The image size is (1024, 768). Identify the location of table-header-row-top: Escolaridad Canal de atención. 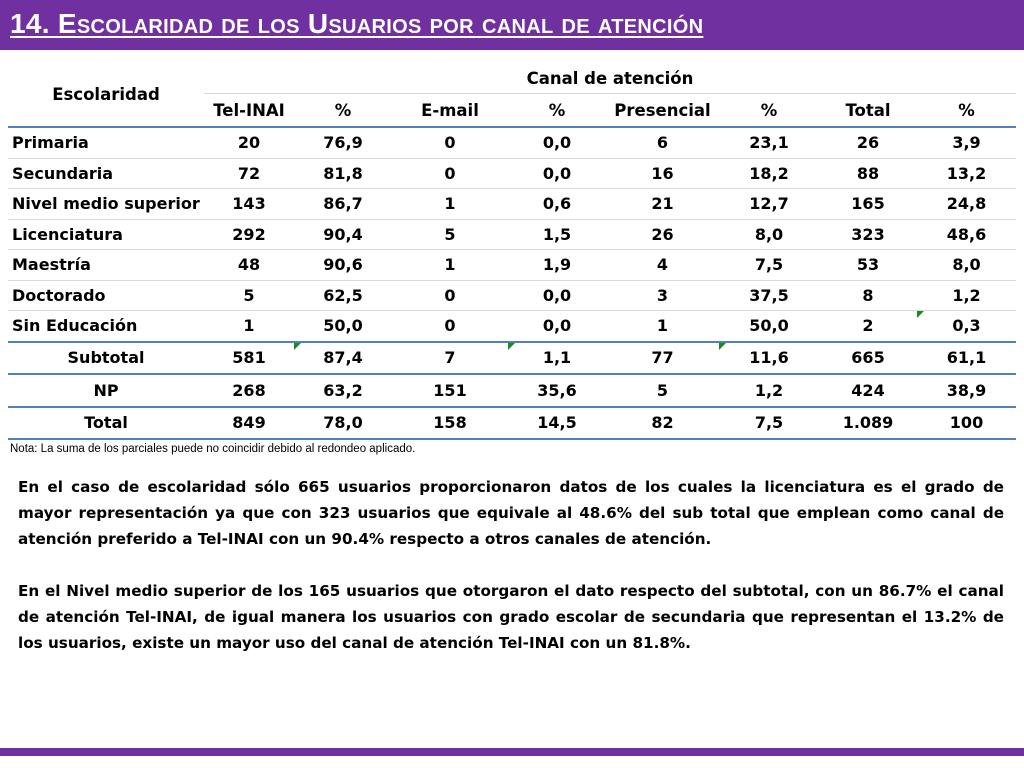
(512, 95).